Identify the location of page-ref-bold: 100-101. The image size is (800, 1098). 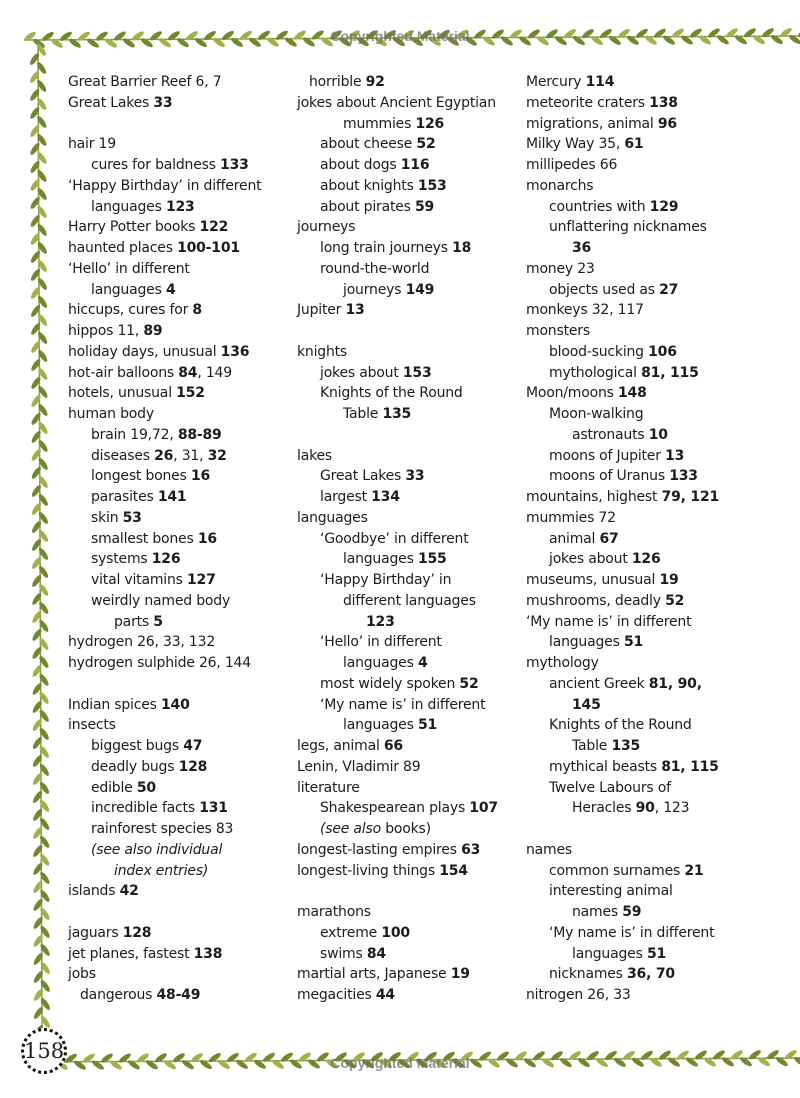
(208, 248).